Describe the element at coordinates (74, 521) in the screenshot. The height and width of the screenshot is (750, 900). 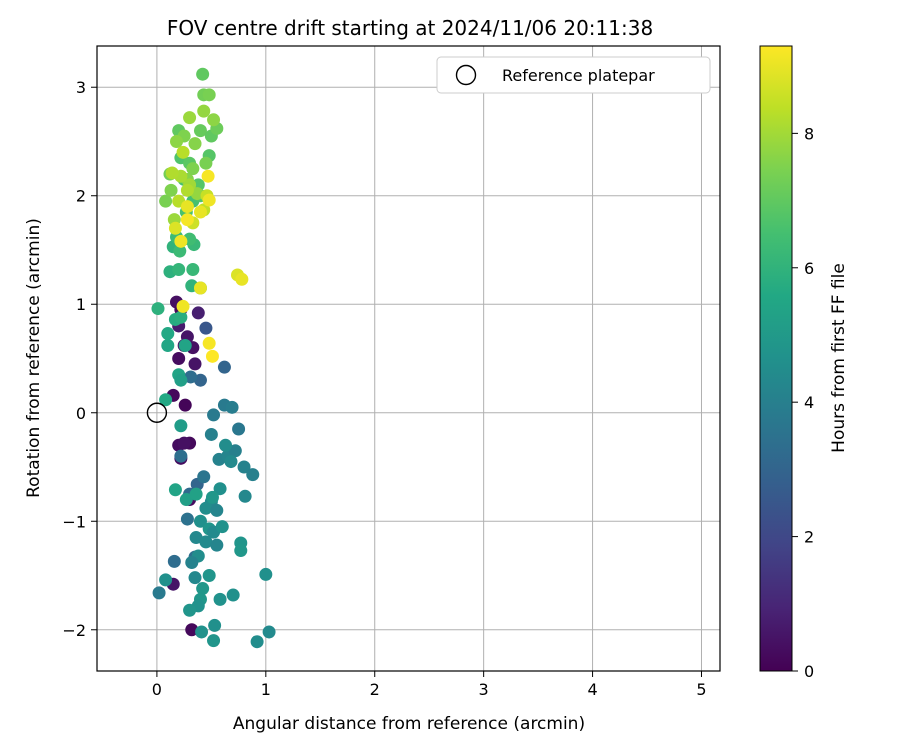
I see `y-tick-label: −1` at that location.